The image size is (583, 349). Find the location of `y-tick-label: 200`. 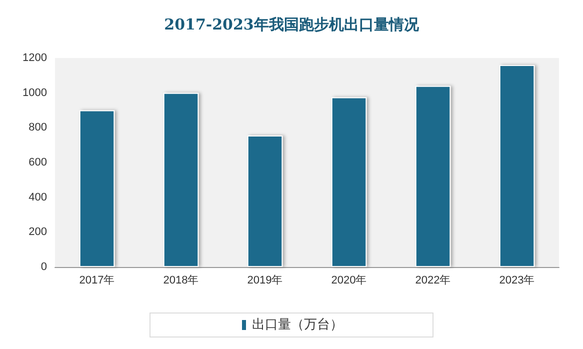

y-tick-label: 200 is located at coordinates (37, 232).